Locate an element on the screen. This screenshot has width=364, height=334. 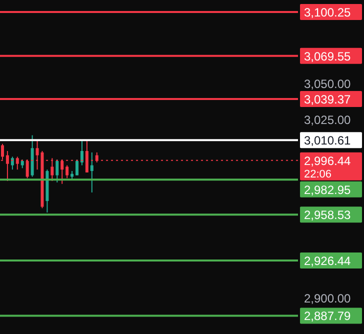
ref-line-label: 3,069.55 is located at coordinates (328, 56).